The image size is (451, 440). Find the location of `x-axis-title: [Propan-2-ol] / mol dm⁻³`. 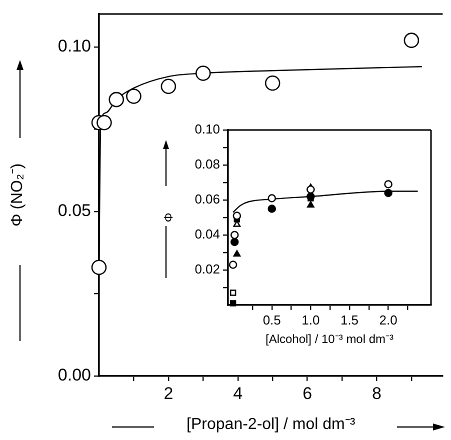

x-axis-title: [Propan-2-ol] / mol dm⁻³ is located at coordinates (271, 424).